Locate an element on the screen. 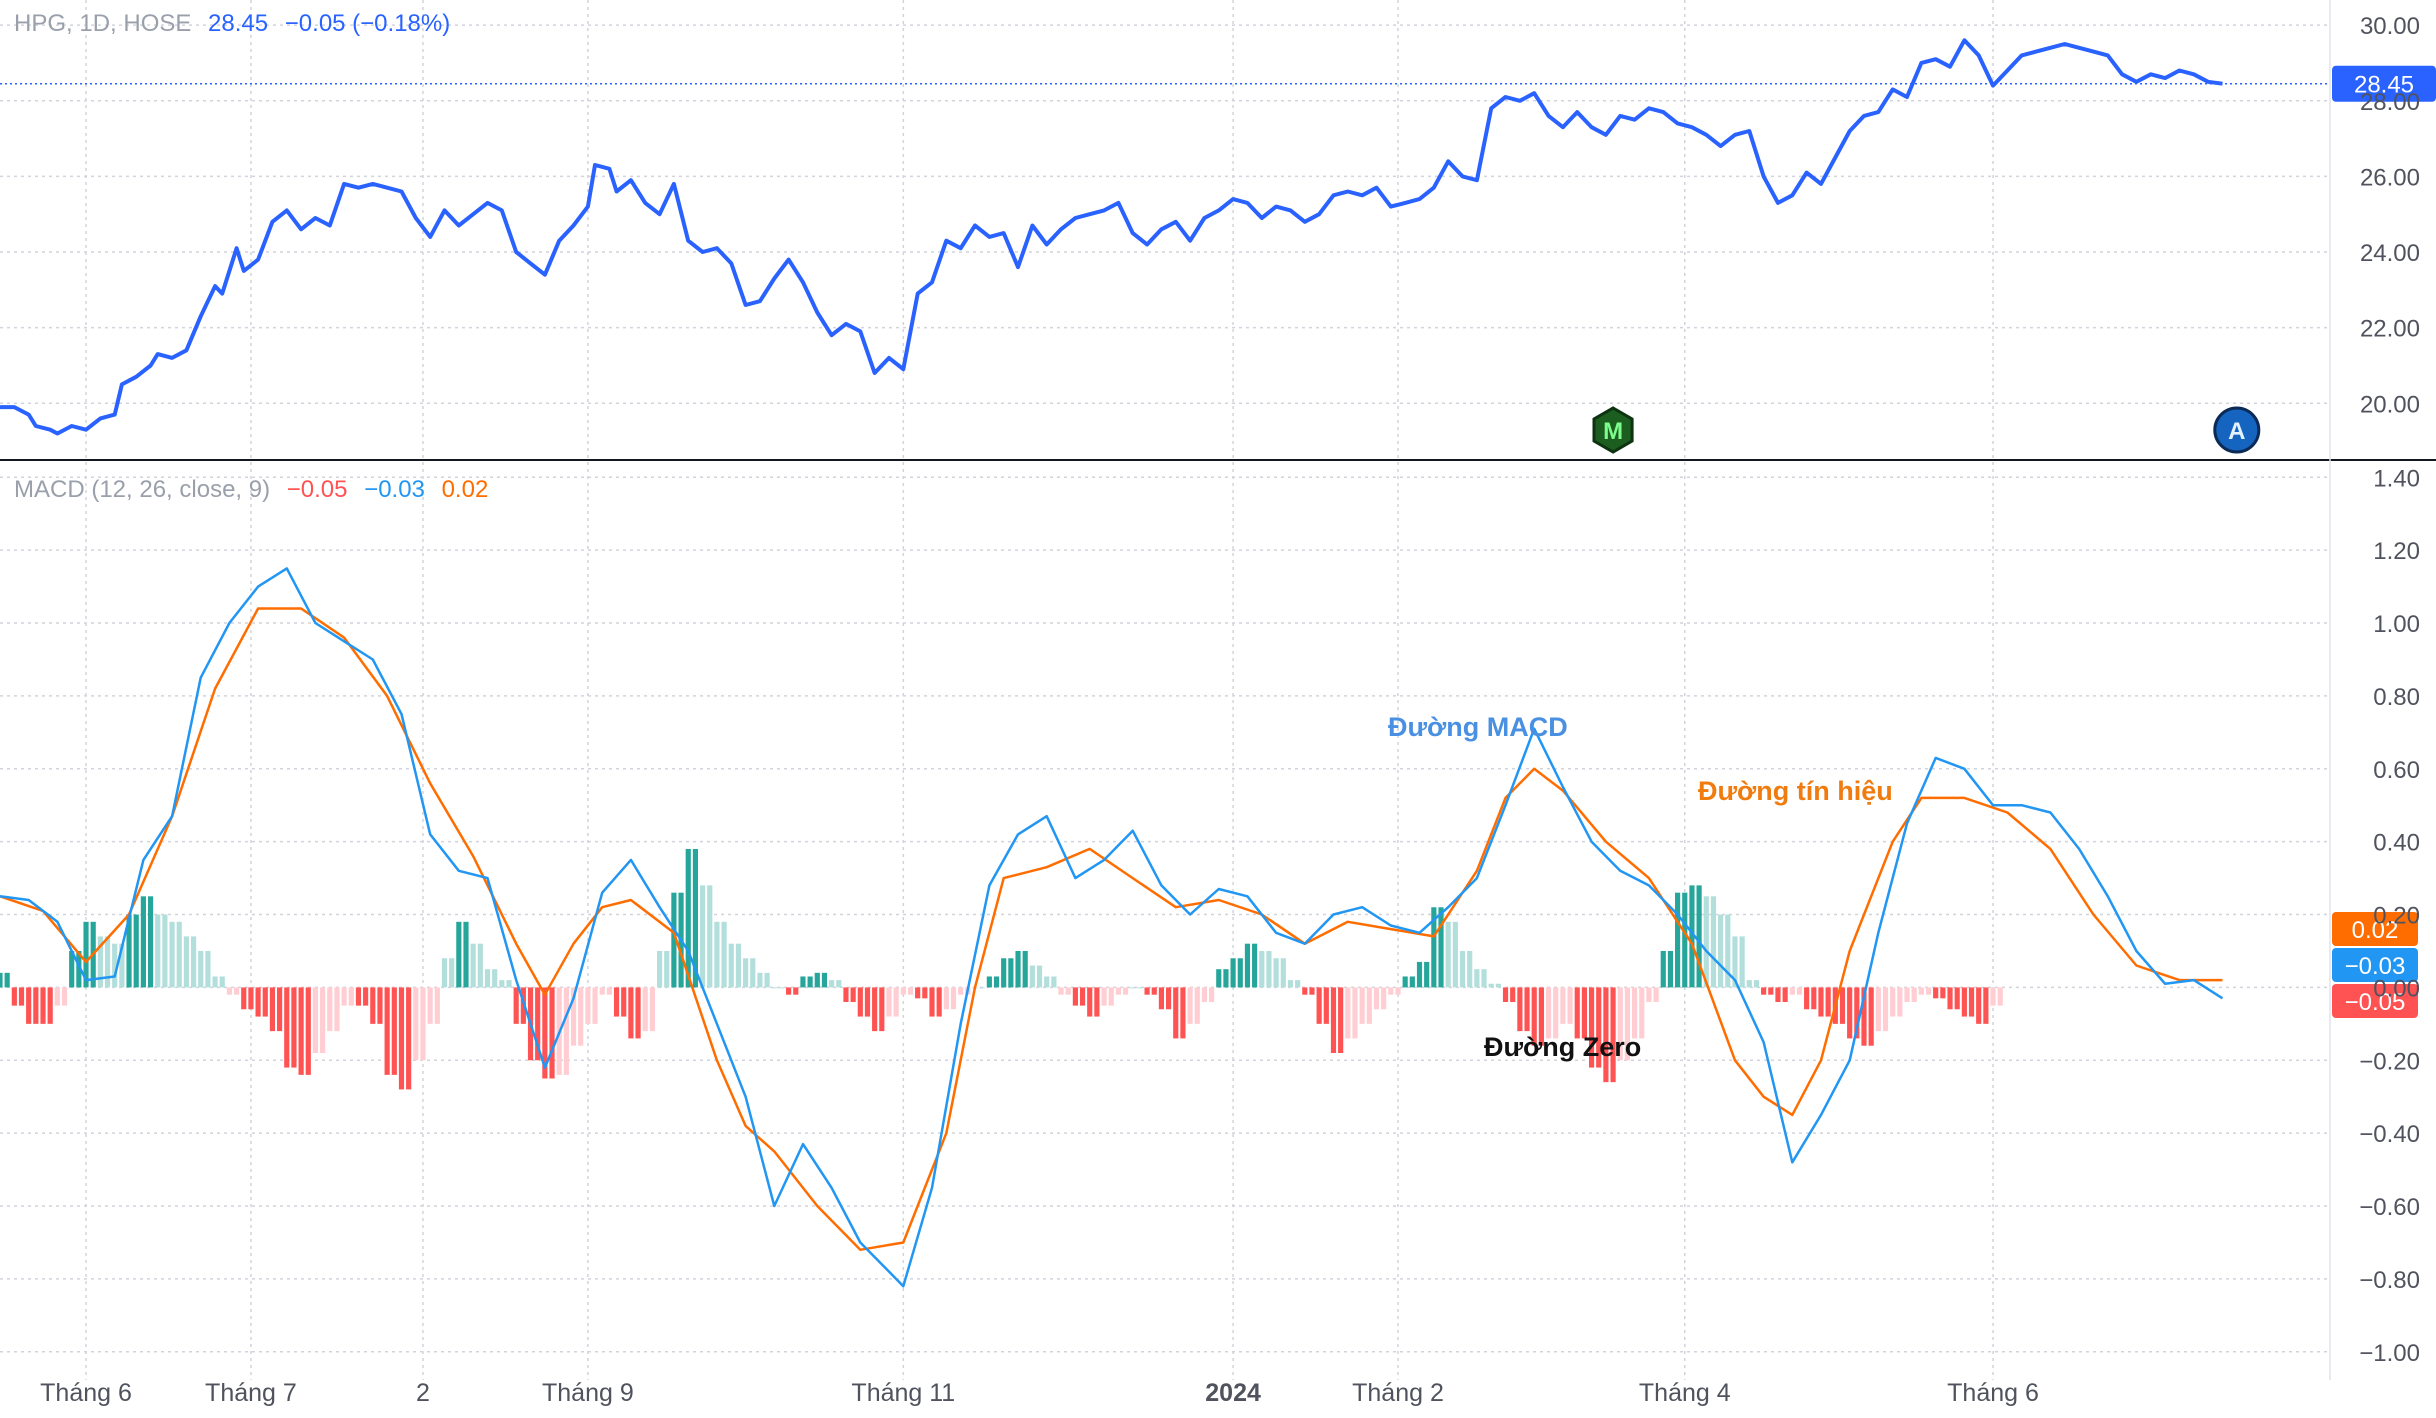  marker-a-letter: A is located at coordinates (2236, 431).